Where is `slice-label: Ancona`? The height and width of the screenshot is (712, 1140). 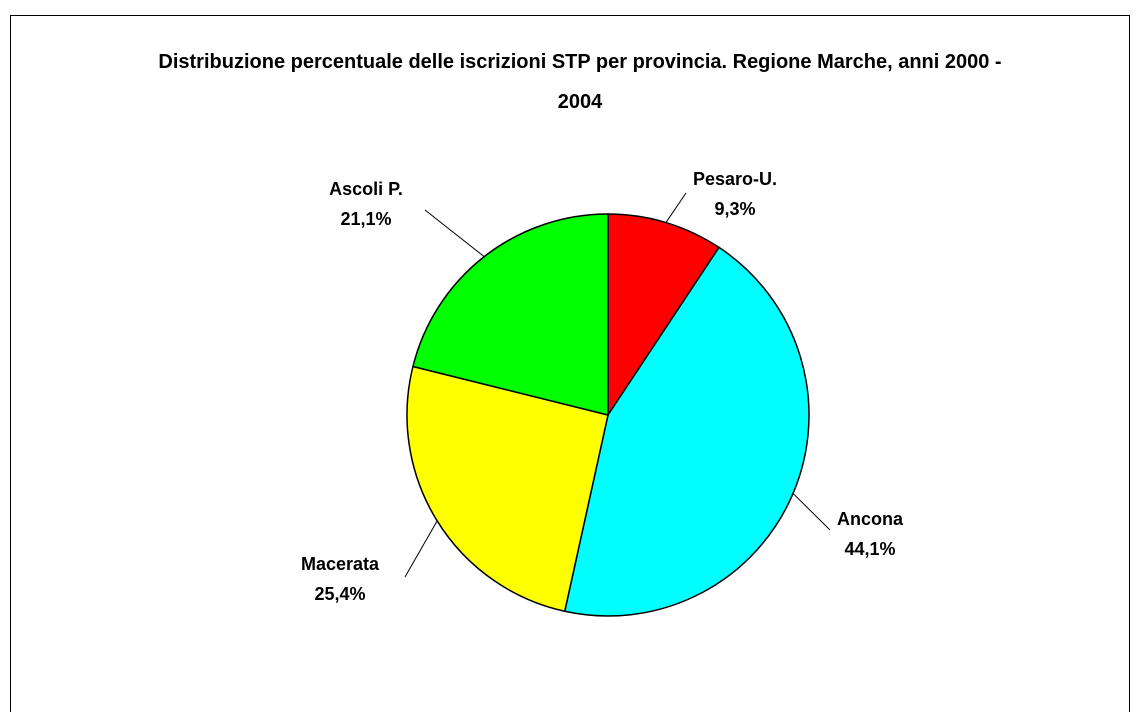
slice-label: Ancona is located at coordinates (870, 519).